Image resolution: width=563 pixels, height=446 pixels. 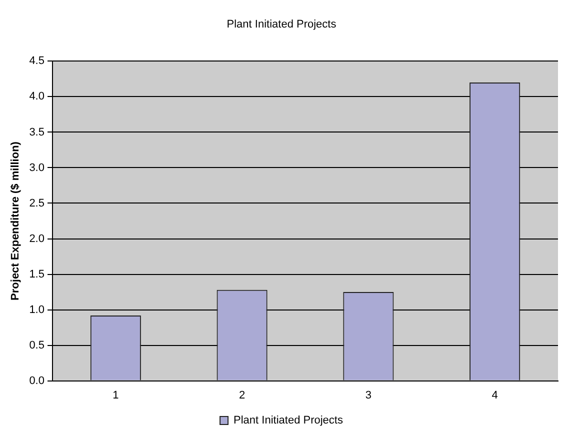 I want to click on x-tick-label: 2, so click(x=242, y=395).